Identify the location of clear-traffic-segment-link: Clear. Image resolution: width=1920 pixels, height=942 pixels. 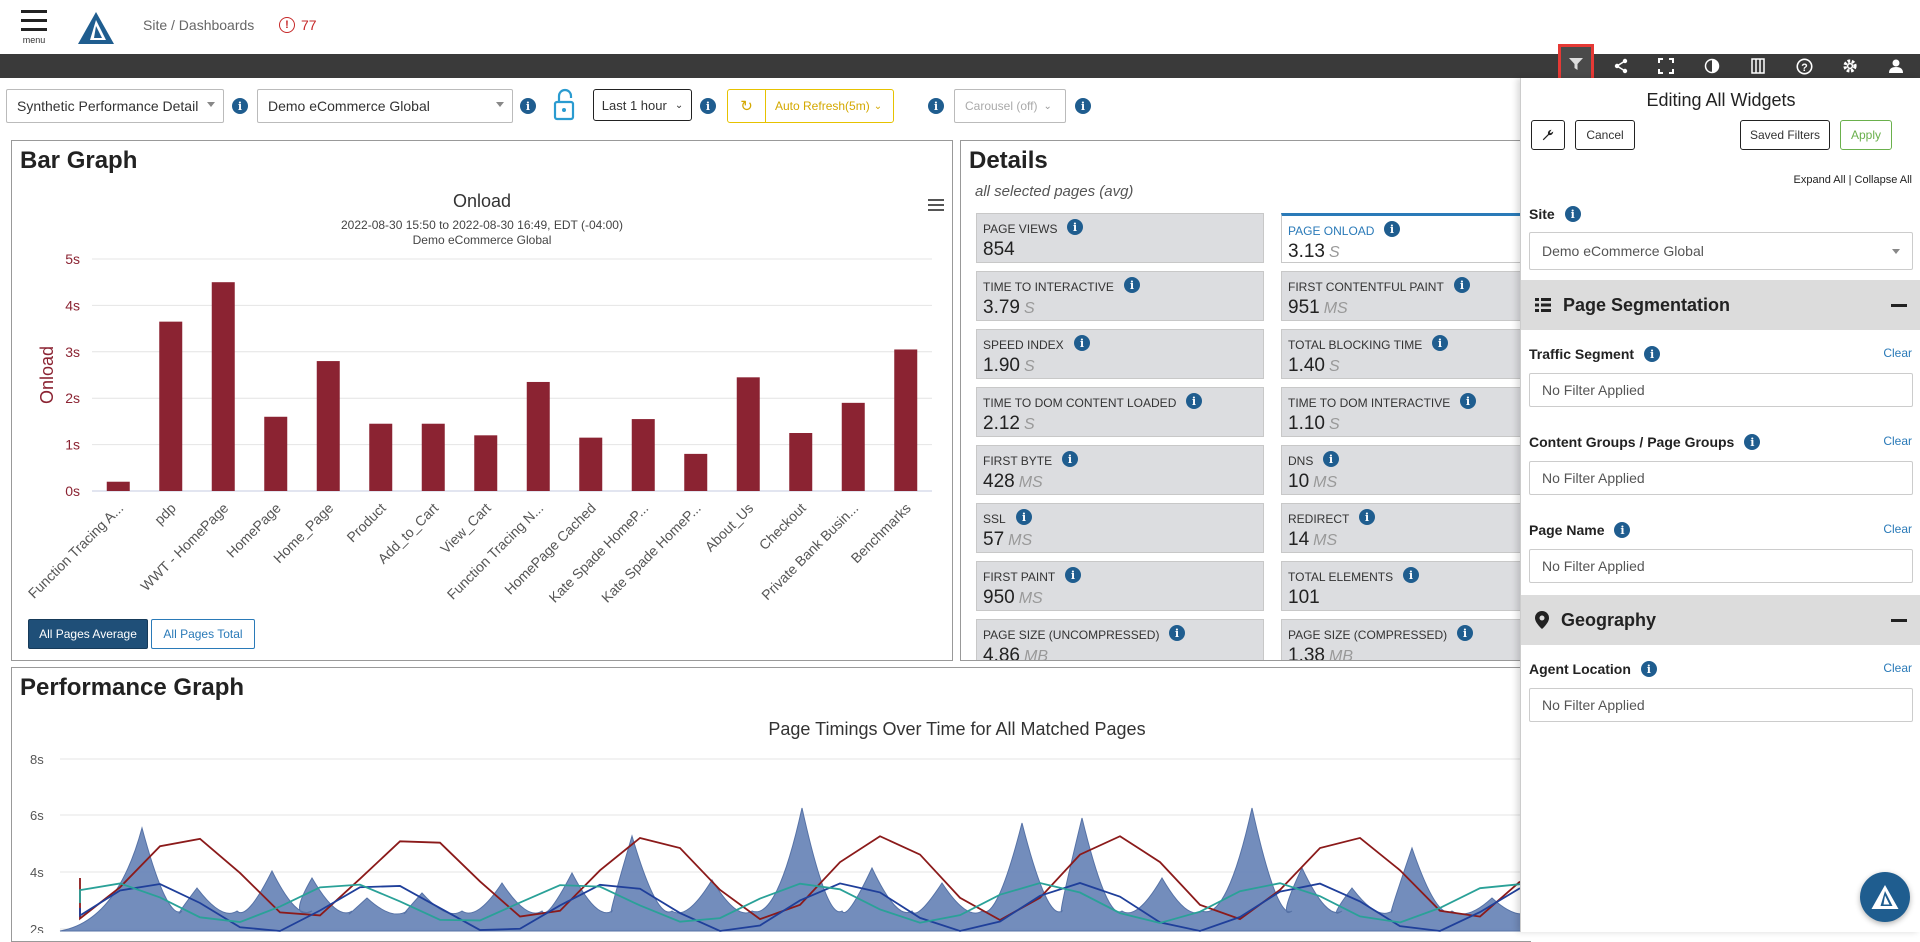
(1897, 353).